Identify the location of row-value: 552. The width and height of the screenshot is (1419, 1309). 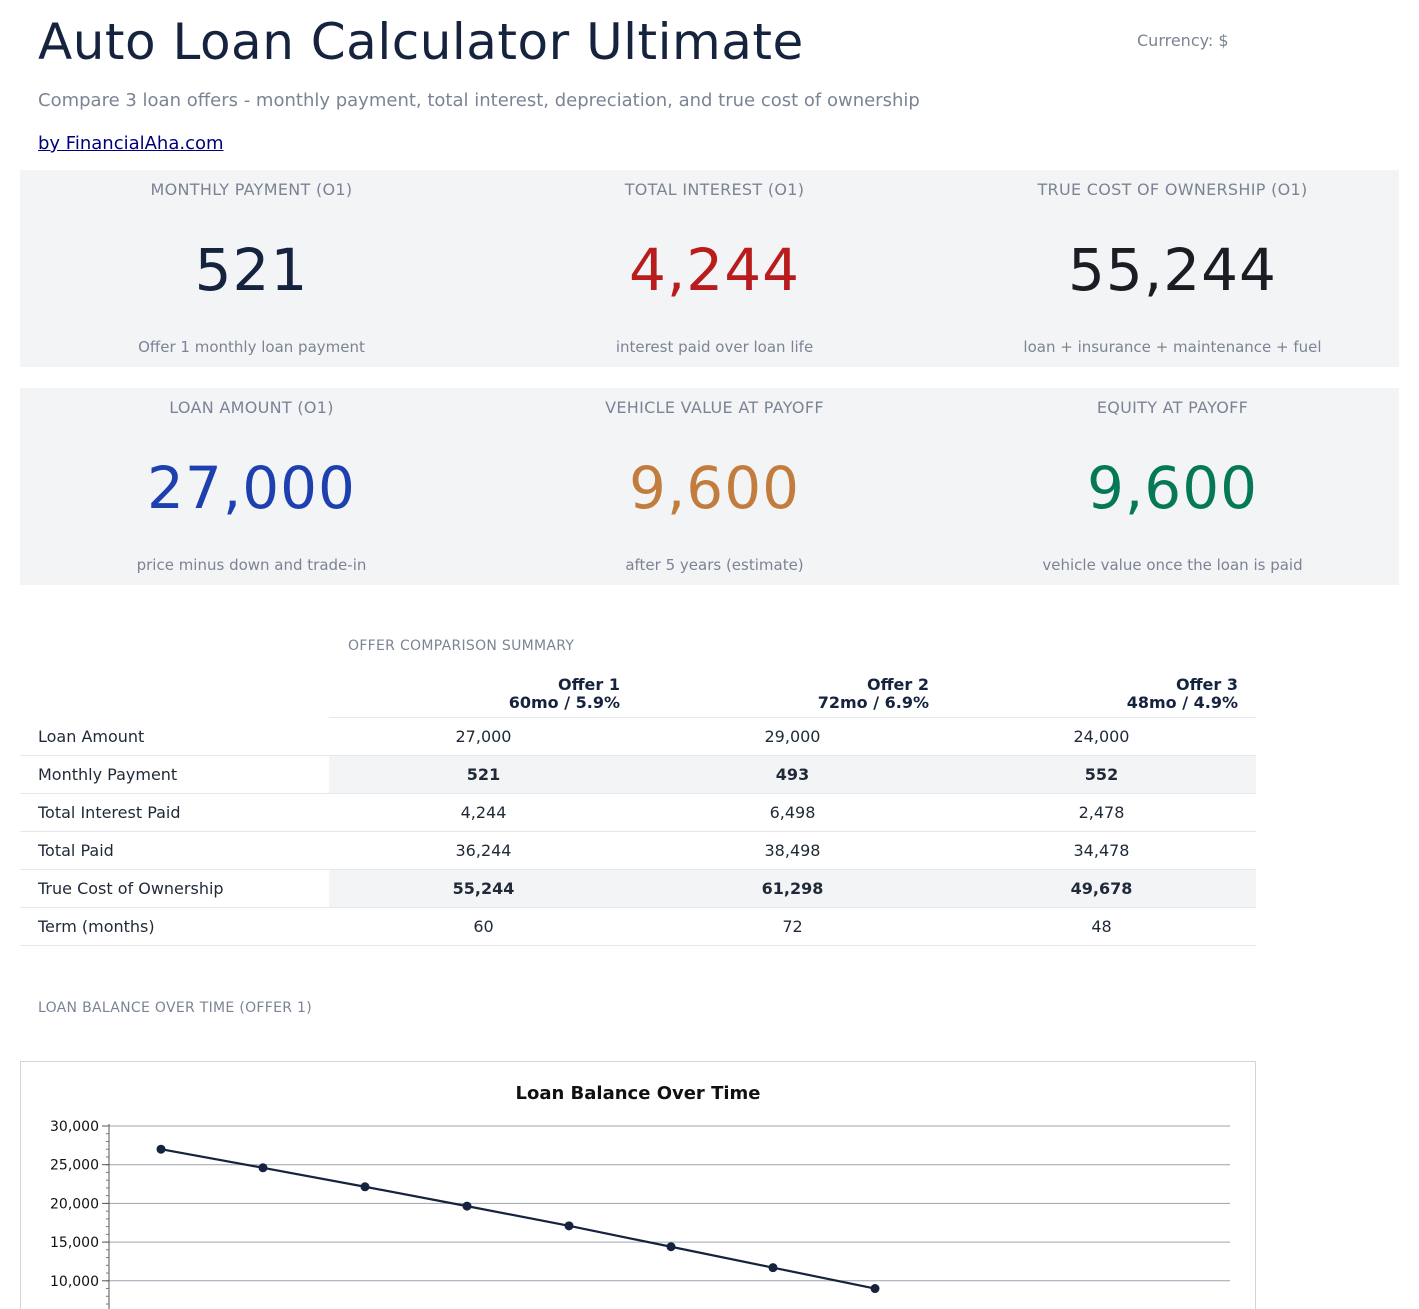
(1101, 774).